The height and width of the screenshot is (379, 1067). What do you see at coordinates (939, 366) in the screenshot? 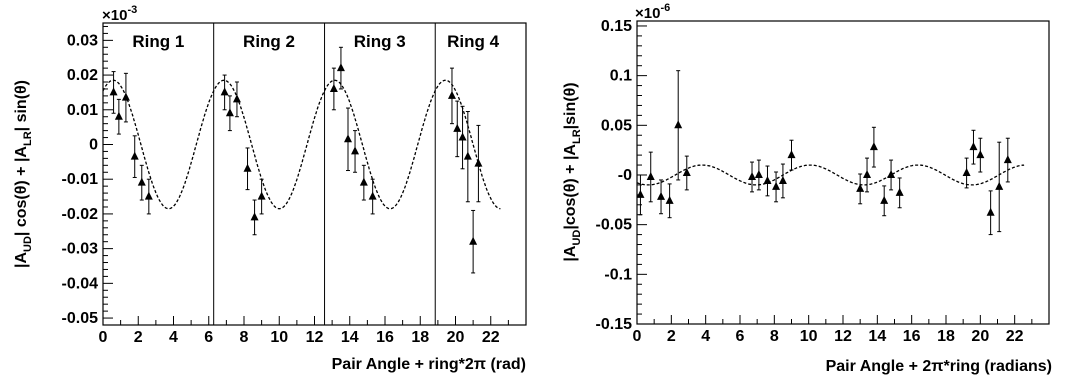
I see `right-x-axis-label: Pair Angle + 2π*ring (radians)` at bounding box center [939, 366].